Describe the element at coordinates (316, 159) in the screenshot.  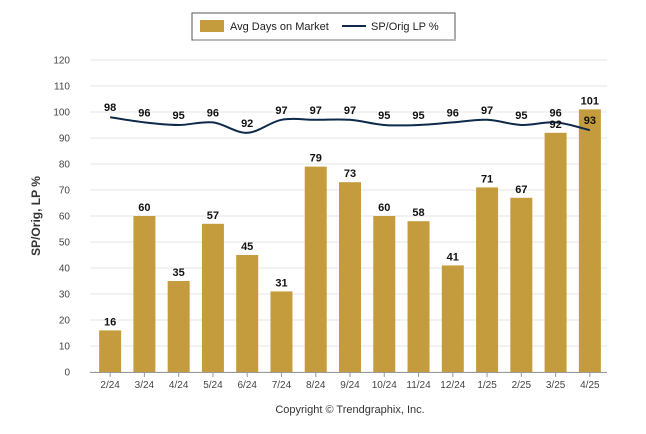
I see `bar-data-label: 79` at that location.